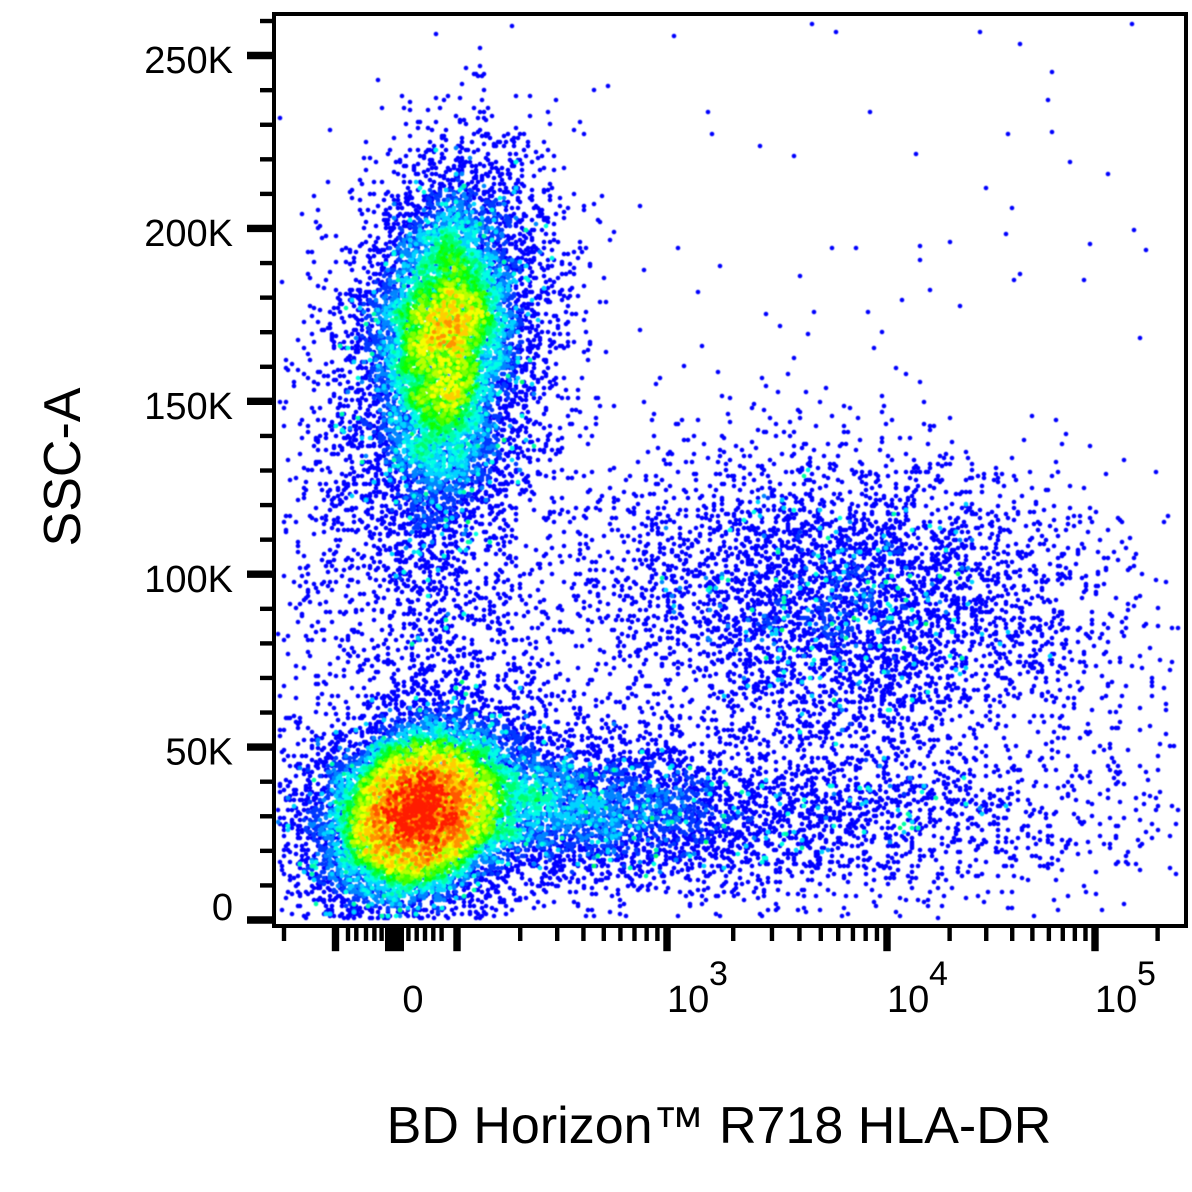 This screenshot has width=1192, height=1192. Describe the element at coordinates (63, 466) in the screenshot. I see `svg-text: SSC-A` at that location.